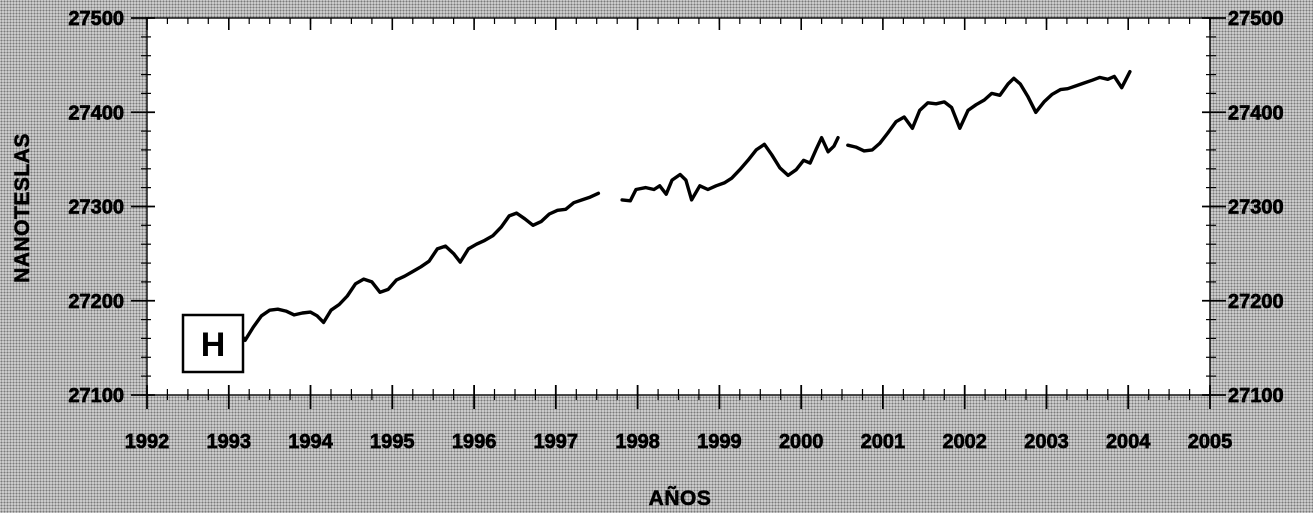  I want to click on x-tick-label: 1999, so click(719, 442).